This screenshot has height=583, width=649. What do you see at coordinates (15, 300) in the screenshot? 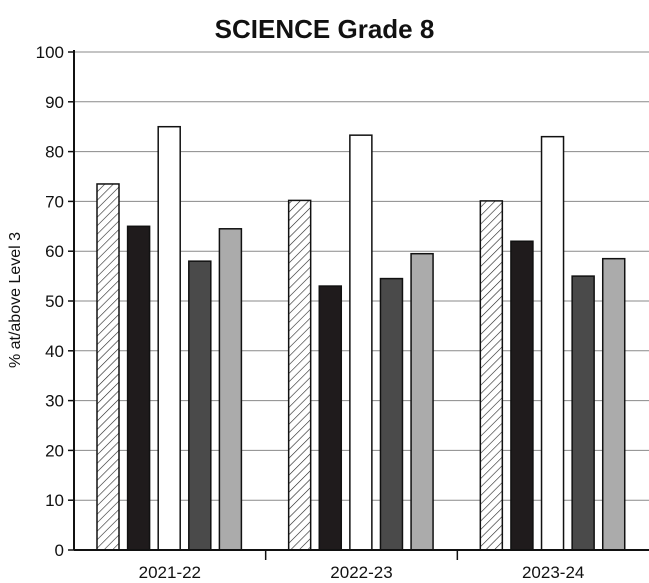
I see `y-axis-title: % at/above Level 3` at bounding box center [15, 300].